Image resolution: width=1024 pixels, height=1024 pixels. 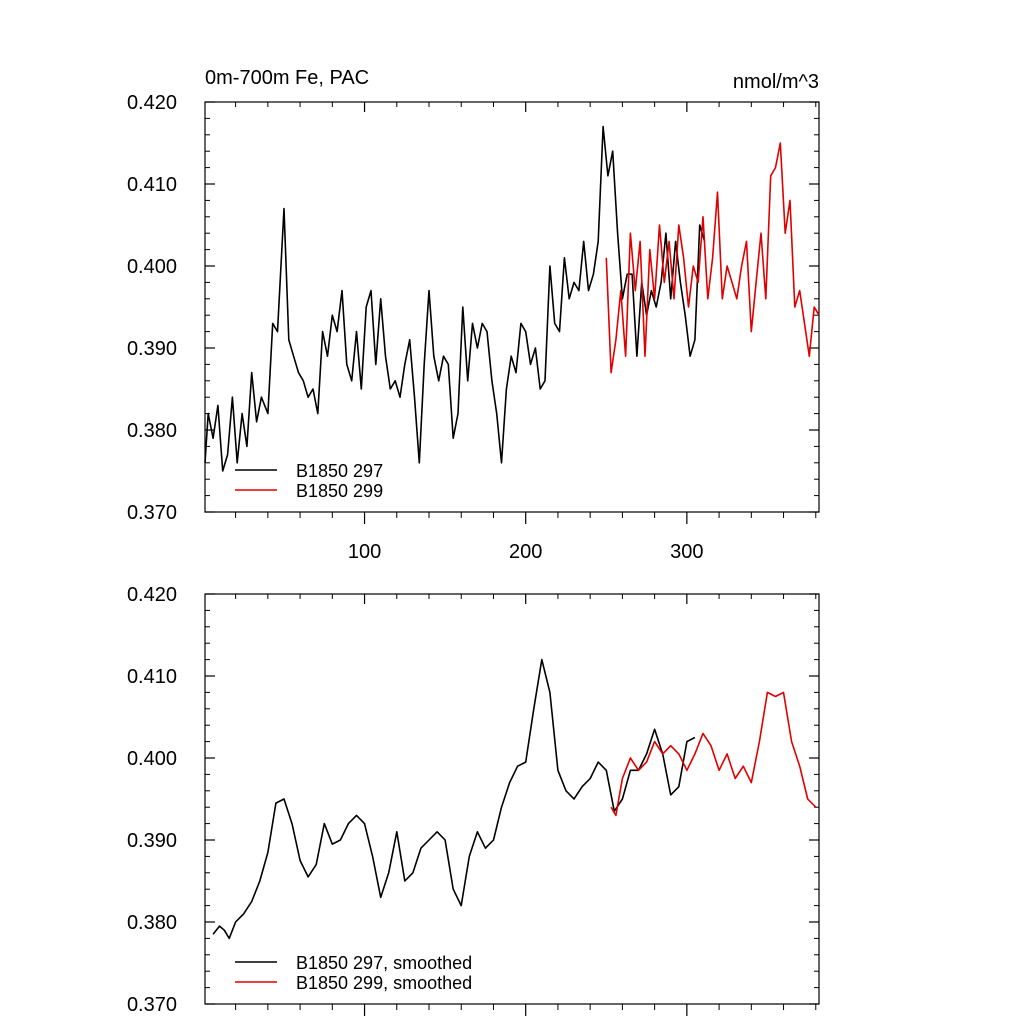 What do you see at coordinates (776, 82) in the screenshot?
I see `units-label: nmol/m^3` at bounding box center [776, 82].